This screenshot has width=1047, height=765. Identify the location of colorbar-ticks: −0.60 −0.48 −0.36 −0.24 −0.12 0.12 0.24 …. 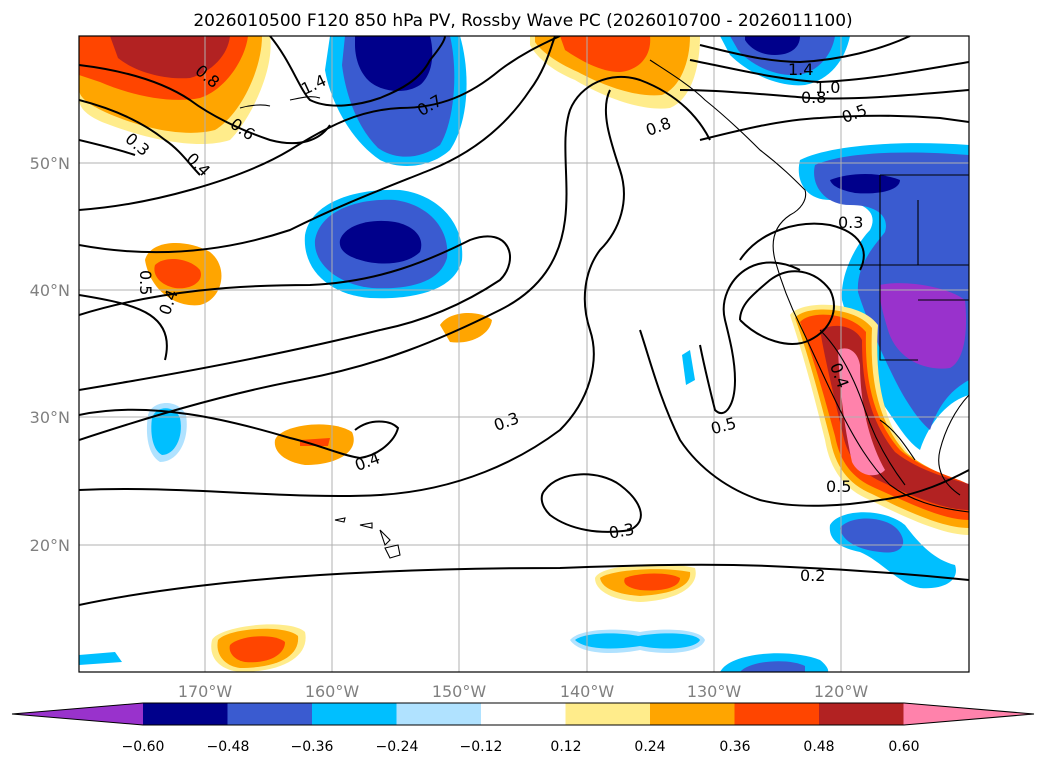
(521, 747).